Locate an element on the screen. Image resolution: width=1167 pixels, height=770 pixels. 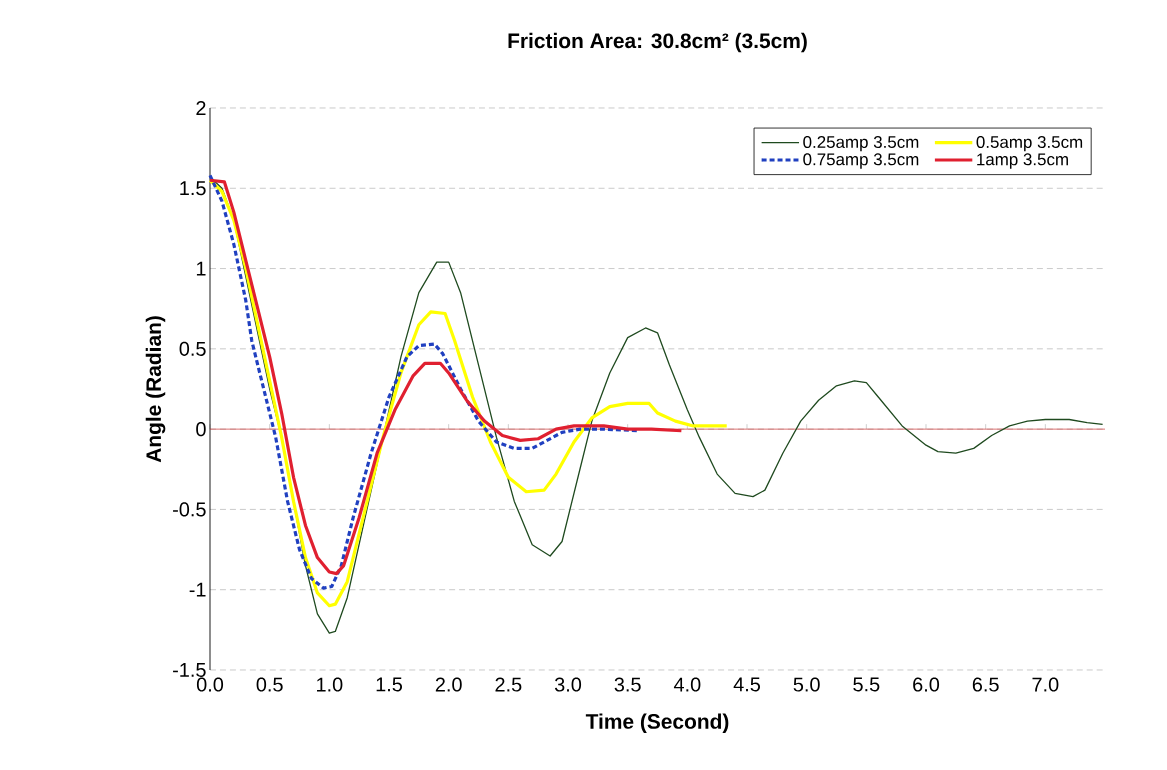
y-tick-label: 2 is located at coordinates (201, 108).